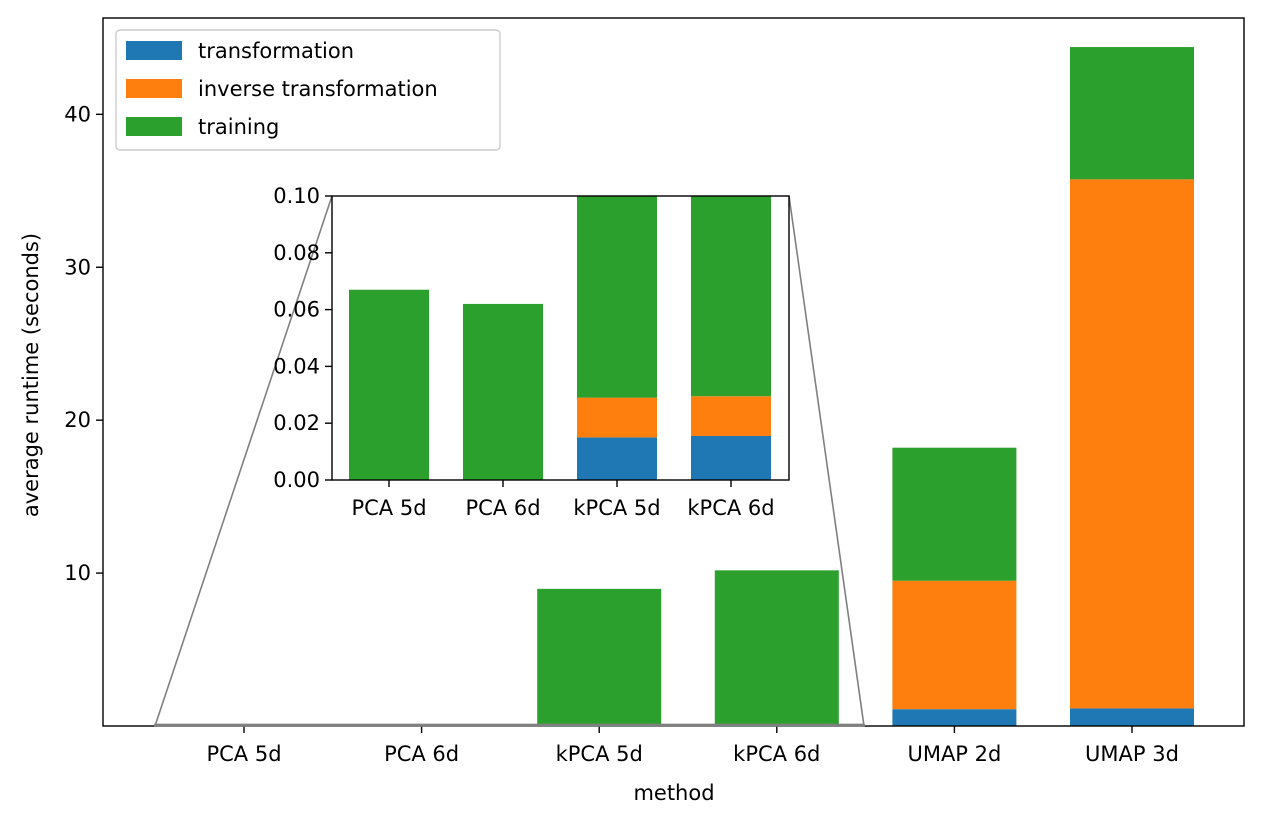 The height and width of the screenshot is (823, 1263). Describe the element at coordinates (502, 508) in the screenshot. I see `inset-x-tick-label: PCA 6d` at that location.